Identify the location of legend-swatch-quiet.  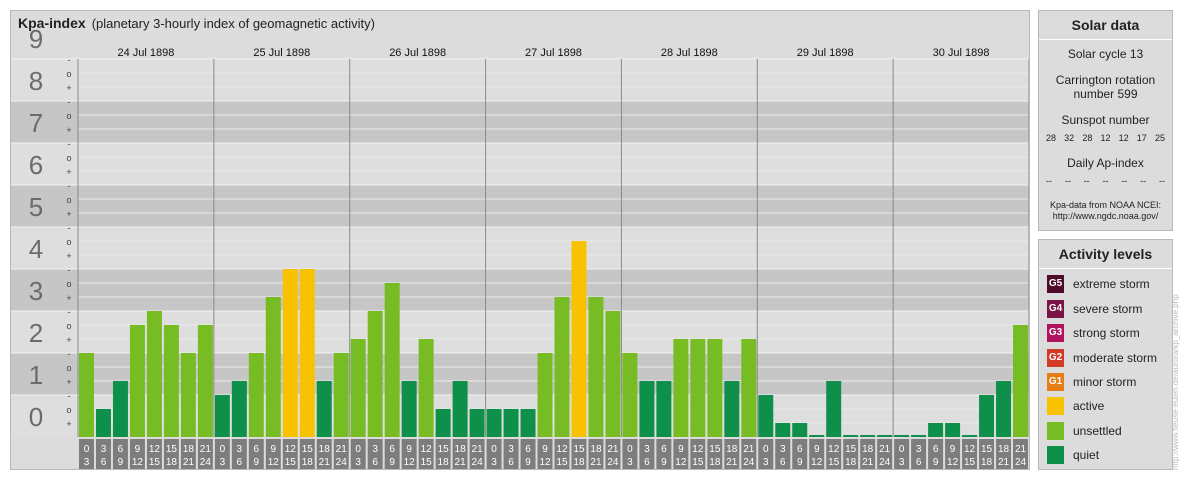
(1055, 455).